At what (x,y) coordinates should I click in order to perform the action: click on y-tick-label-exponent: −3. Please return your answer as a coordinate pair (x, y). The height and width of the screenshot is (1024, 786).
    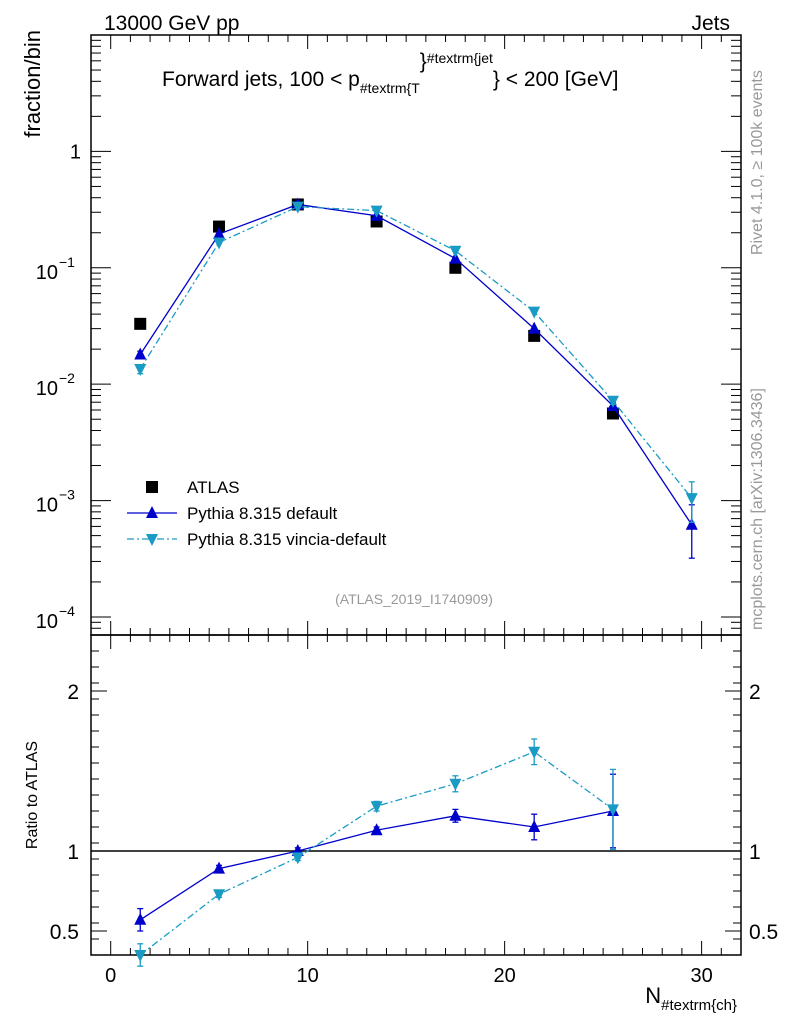
    Looking at the image, I should click on (67, 495).